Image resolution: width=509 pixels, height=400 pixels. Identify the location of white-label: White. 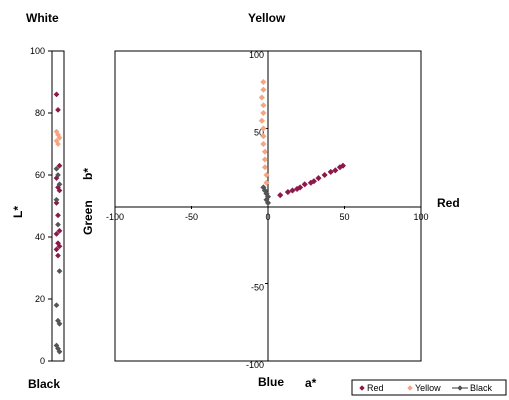
(42, 18).